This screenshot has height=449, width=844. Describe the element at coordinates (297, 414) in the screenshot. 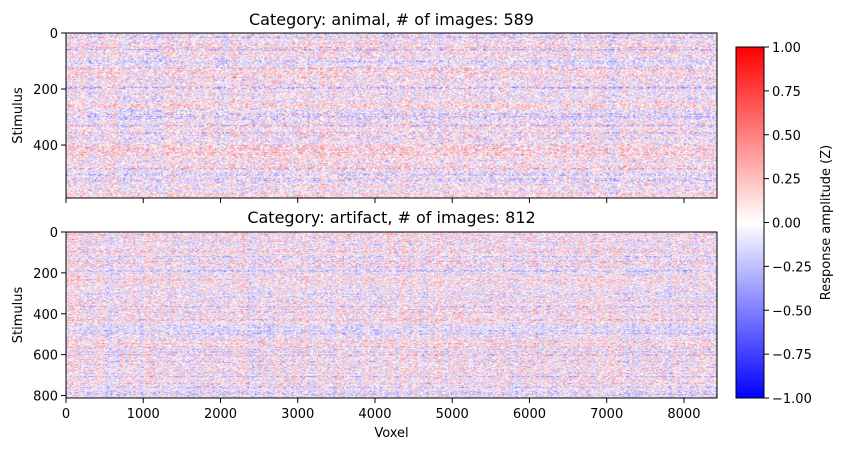

I see `x-tick-label: 3000` at that location.